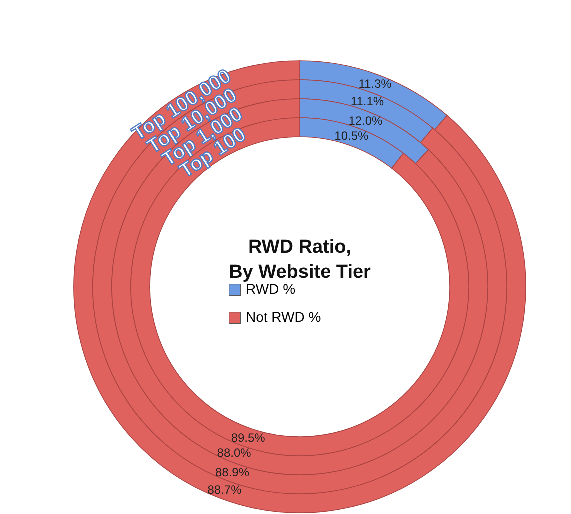 The image size is (571, 514). Describe the element at coordinates (225, 490) in the screenshot. I see `data-label: 88.7%` at that location.